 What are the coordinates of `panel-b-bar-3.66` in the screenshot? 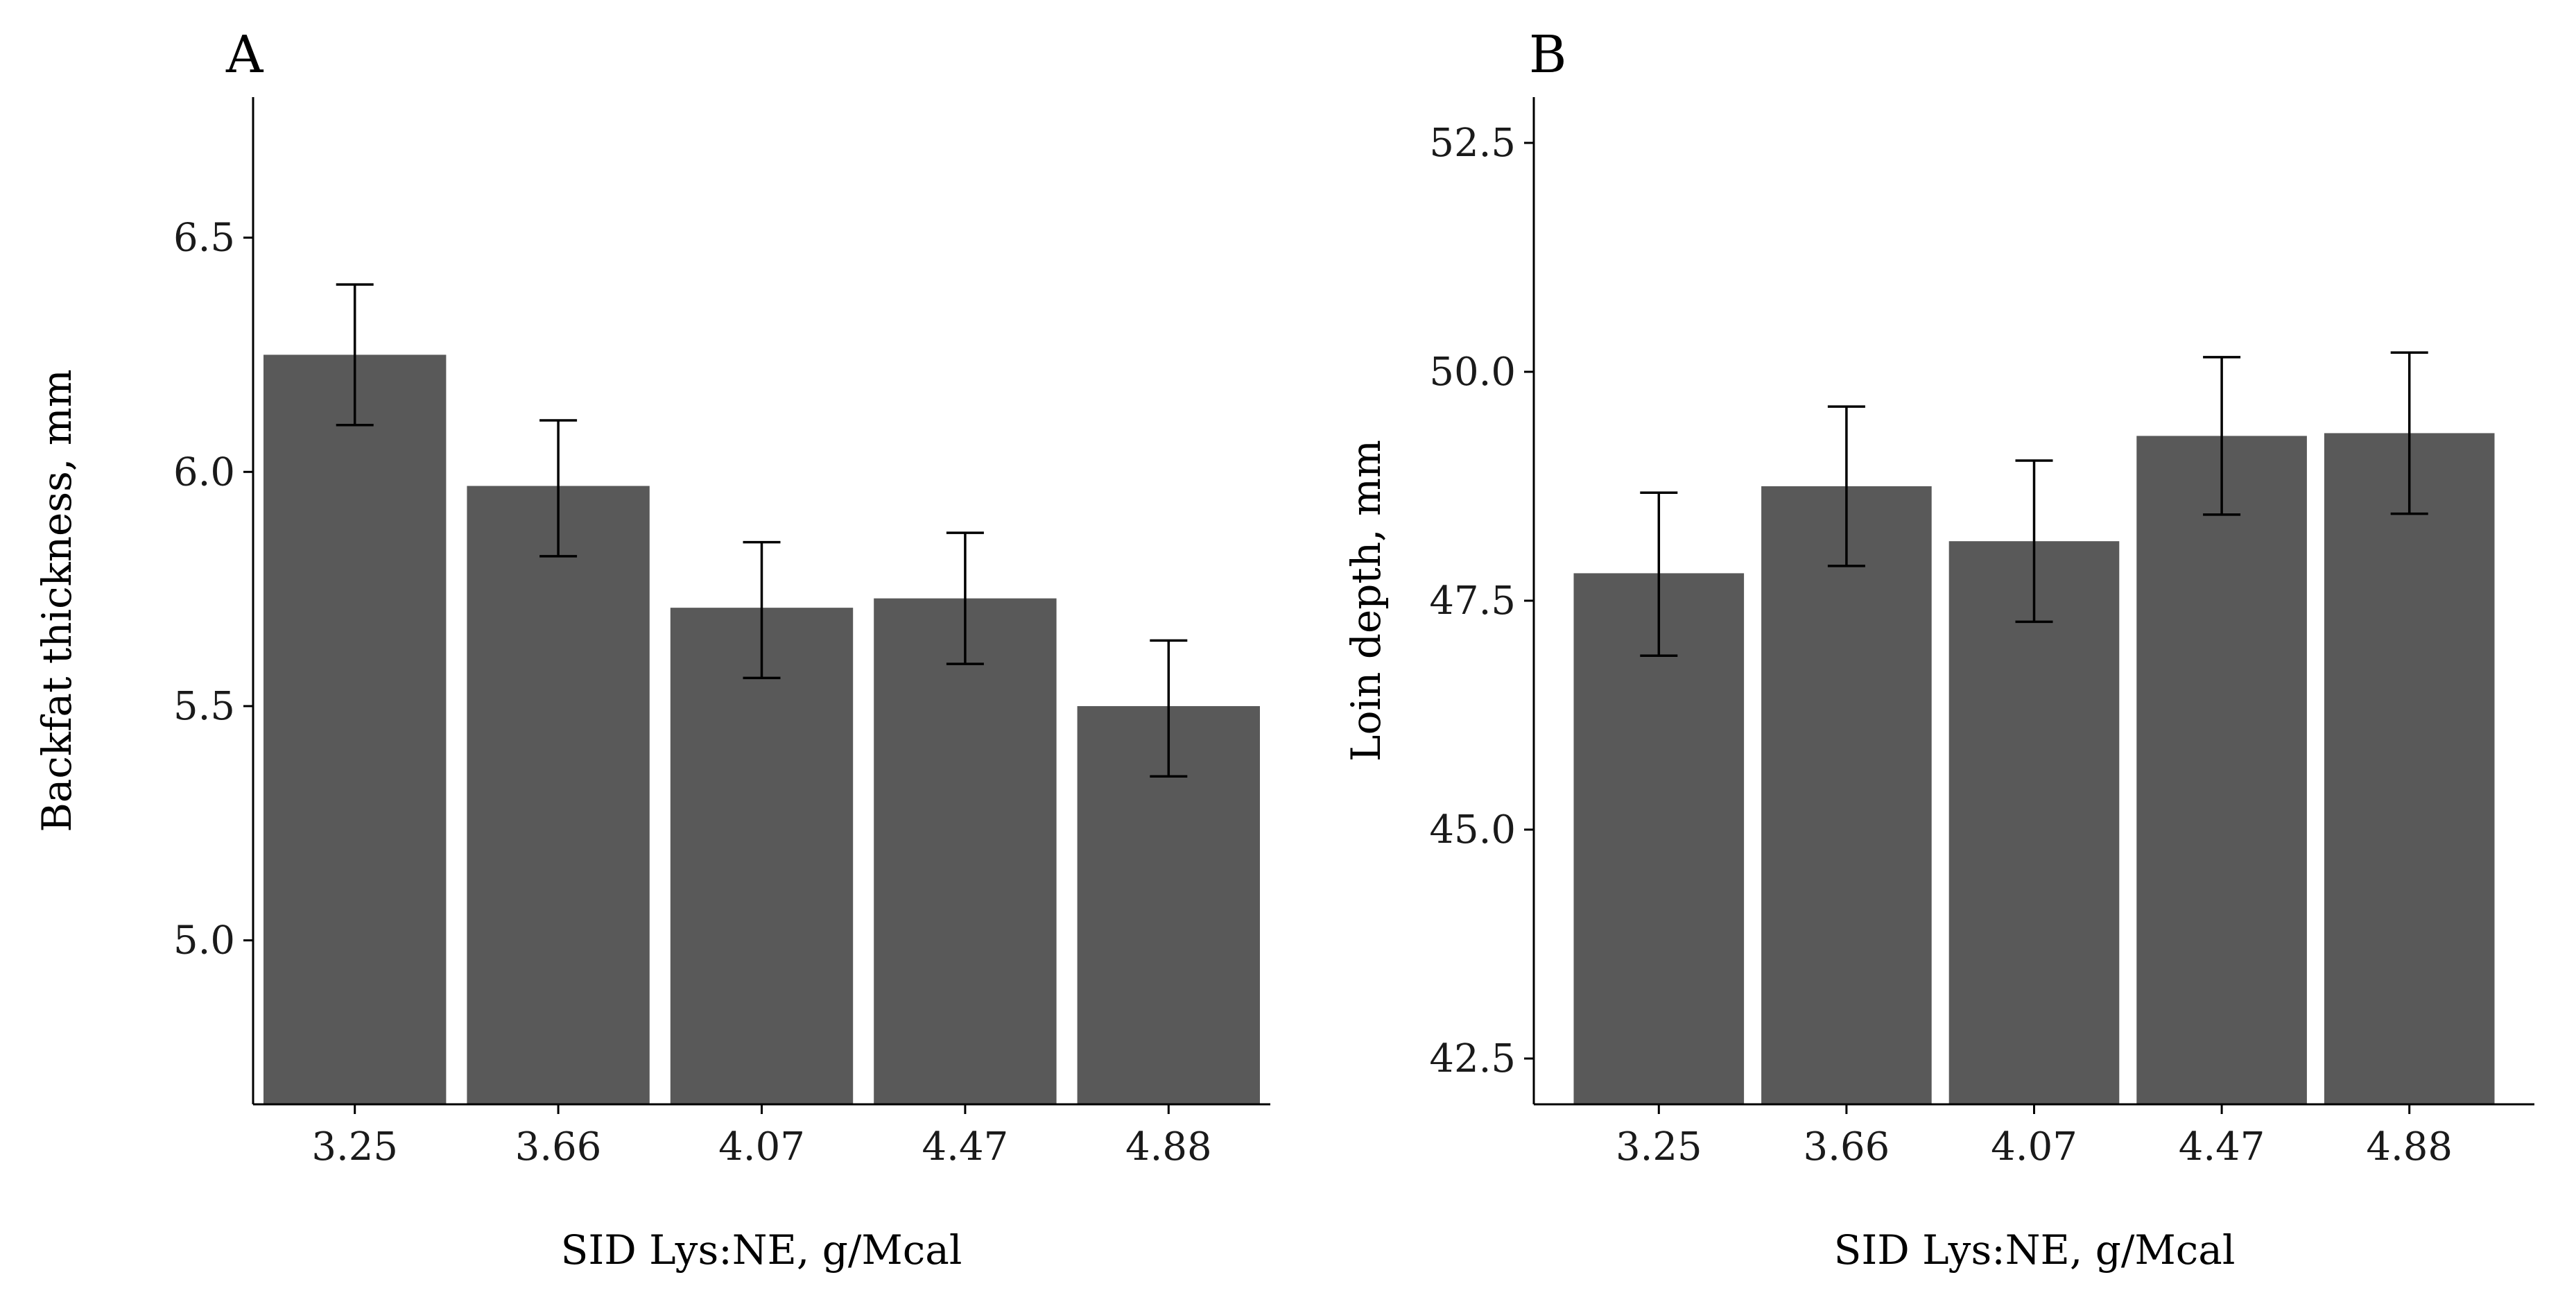 It's located at (1846, 795).